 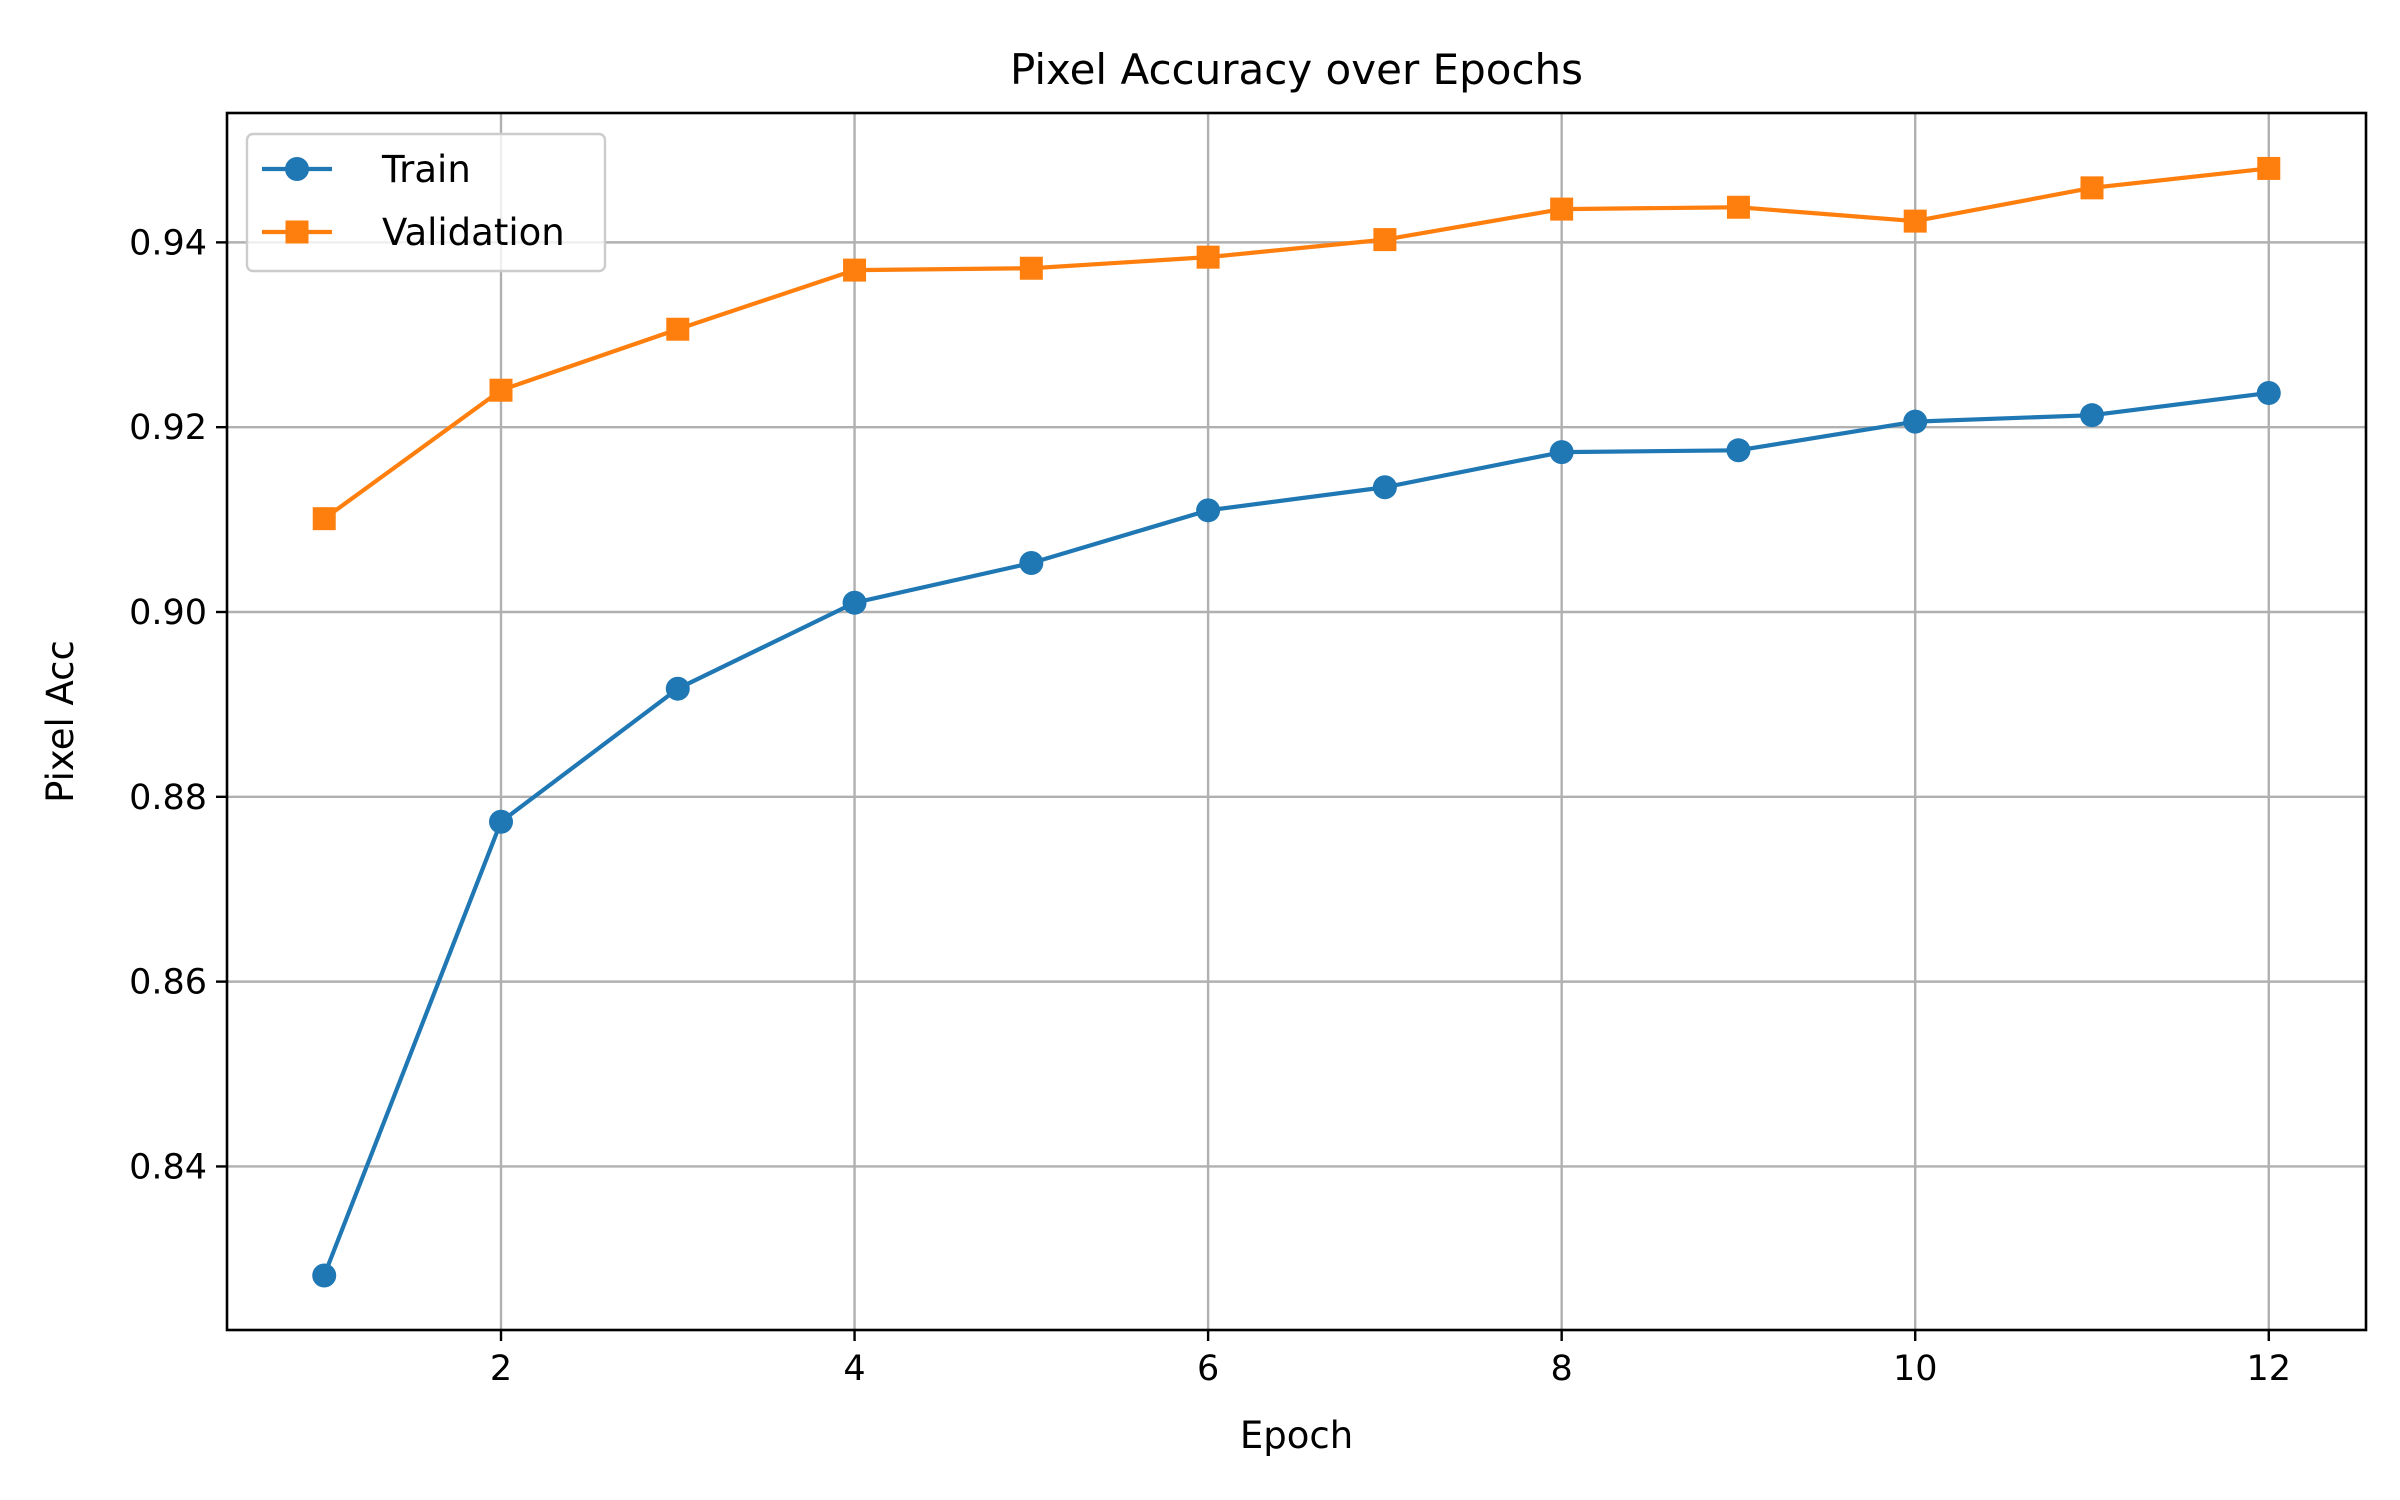 What do you see at coordinates (501, 1369) in the screenshot?
I see `x-tick-label: 2` at bounding box center [501, 1369].